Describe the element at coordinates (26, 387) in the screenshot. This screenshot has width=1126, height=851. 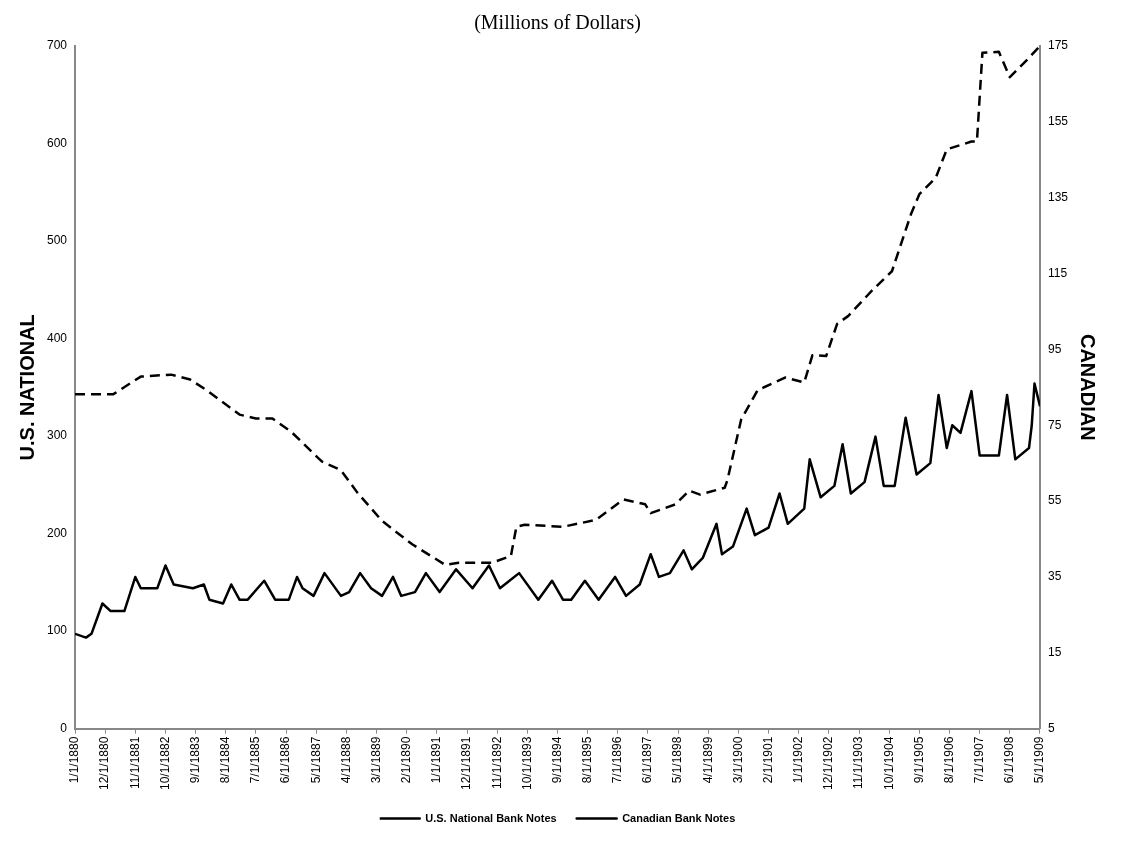
I see `y-axis-title: U.S. NATIONAL` at that location.